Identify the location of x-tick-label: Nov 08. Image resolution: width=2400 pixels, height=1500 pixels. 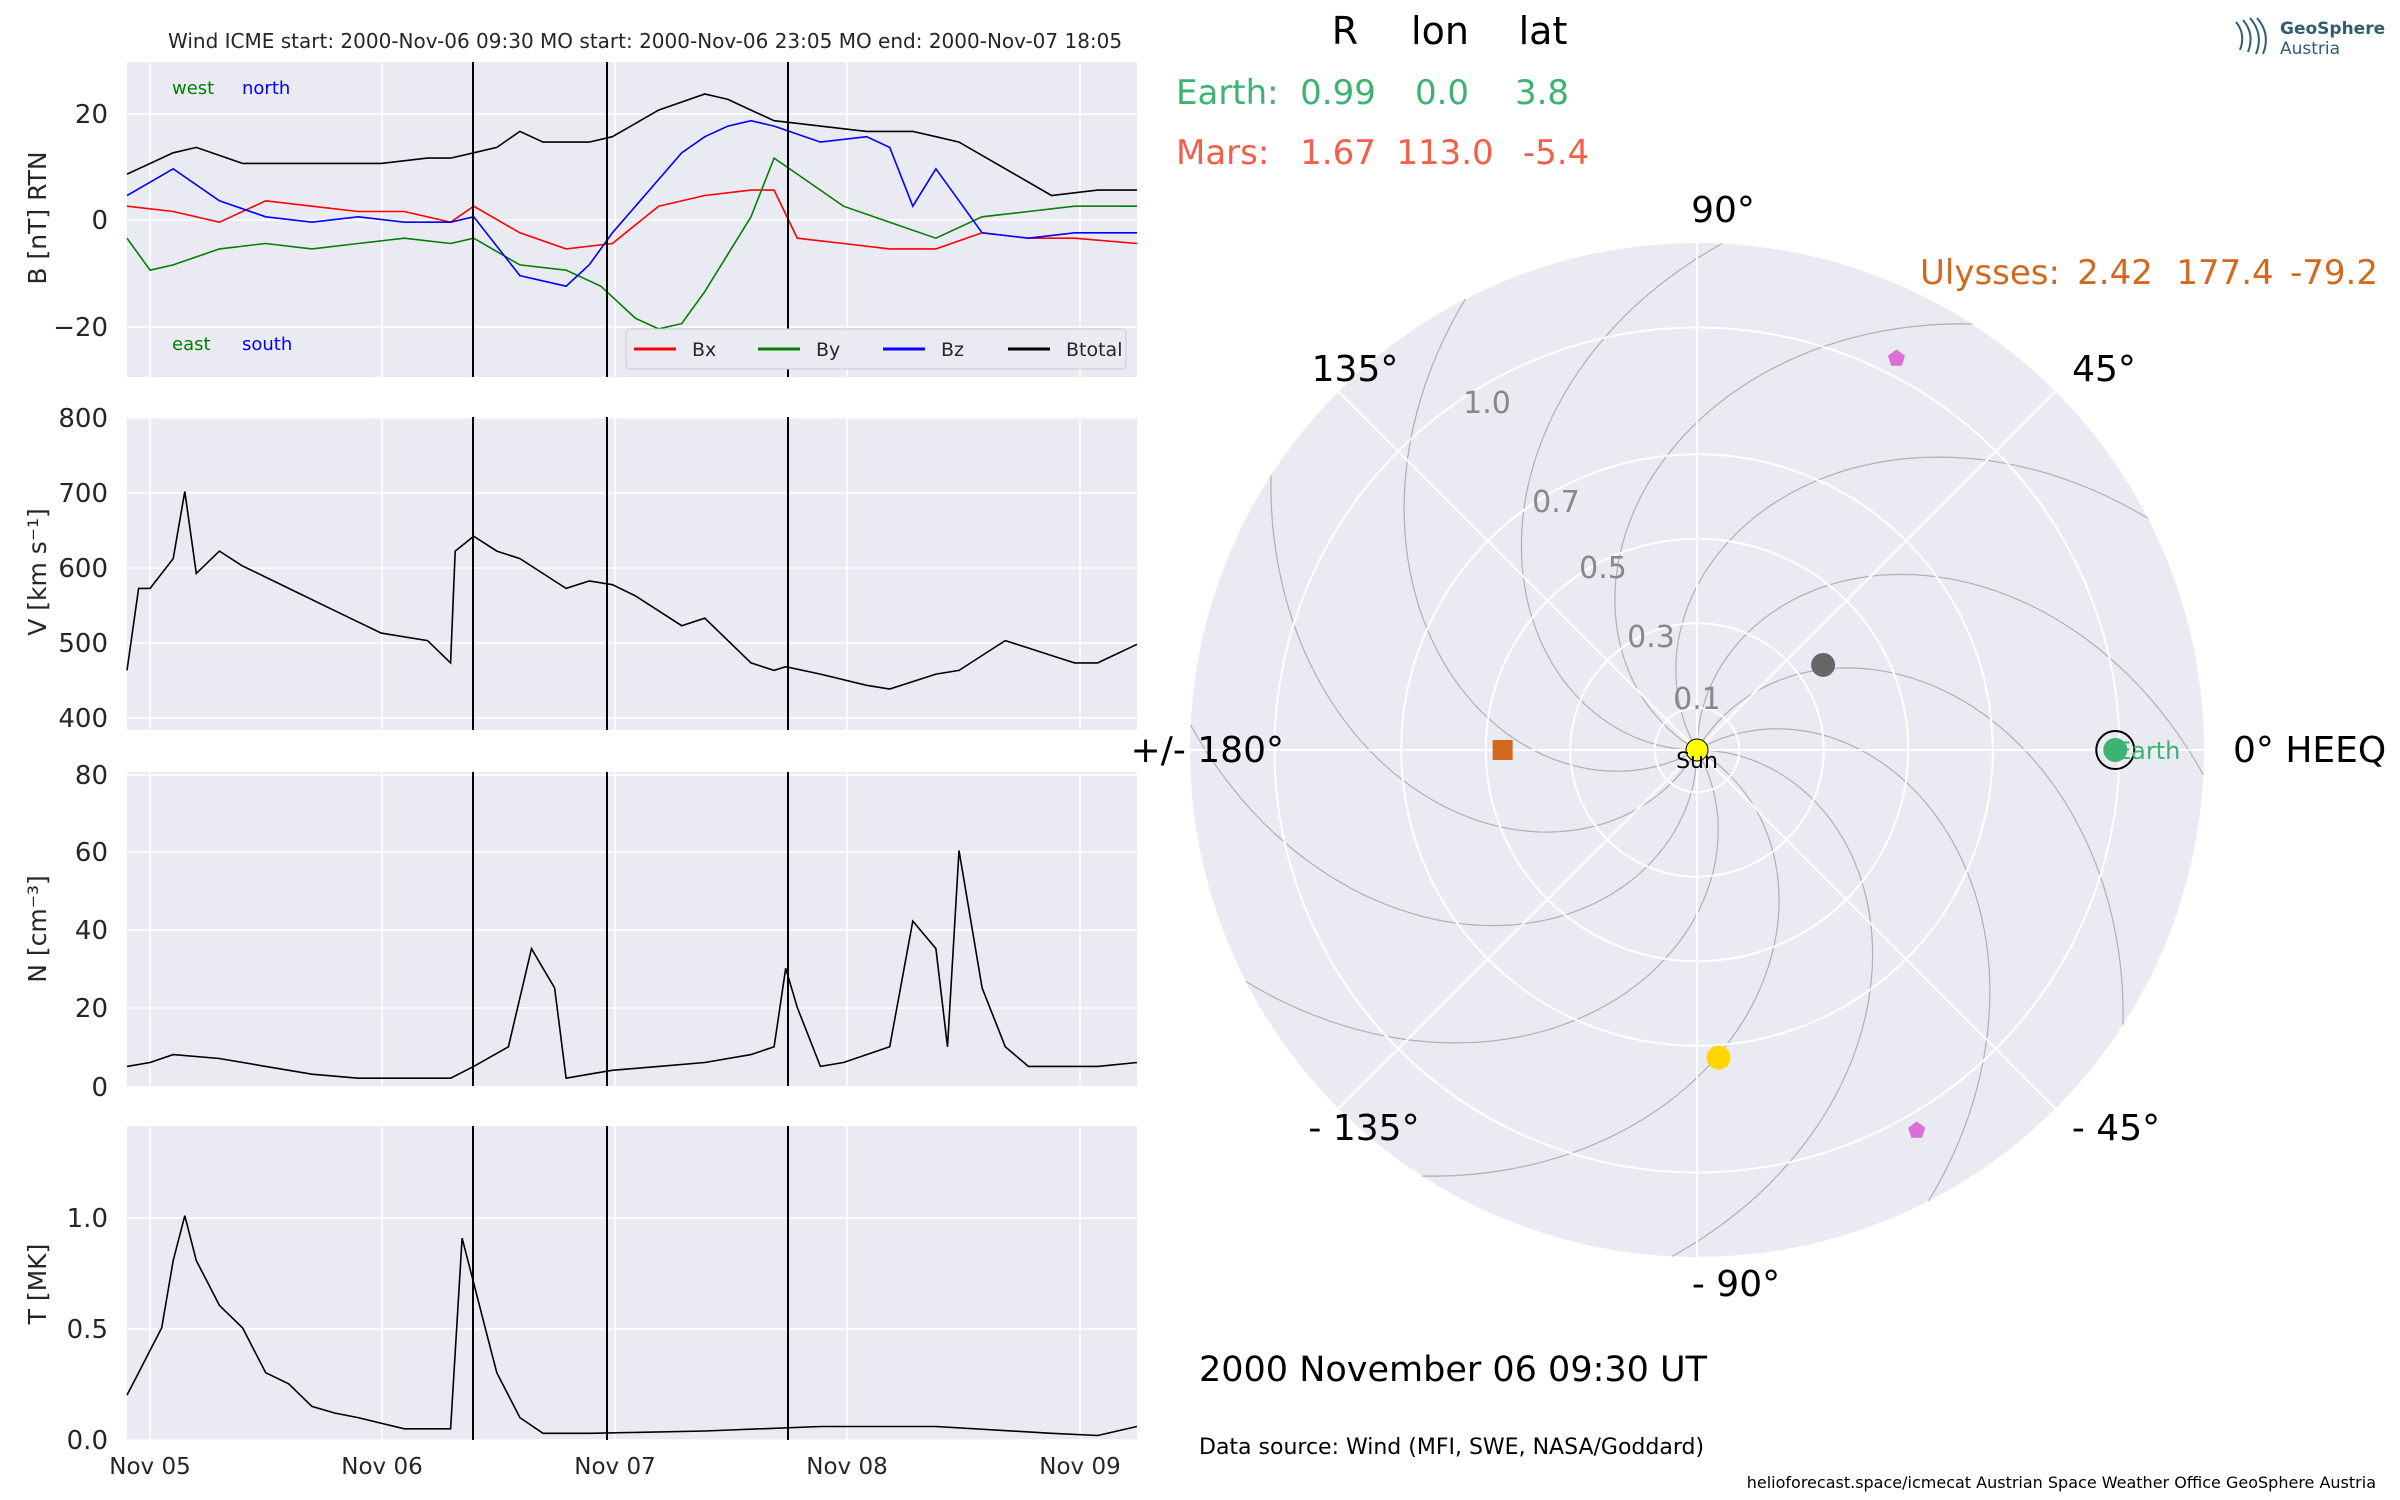
(846, 1467).